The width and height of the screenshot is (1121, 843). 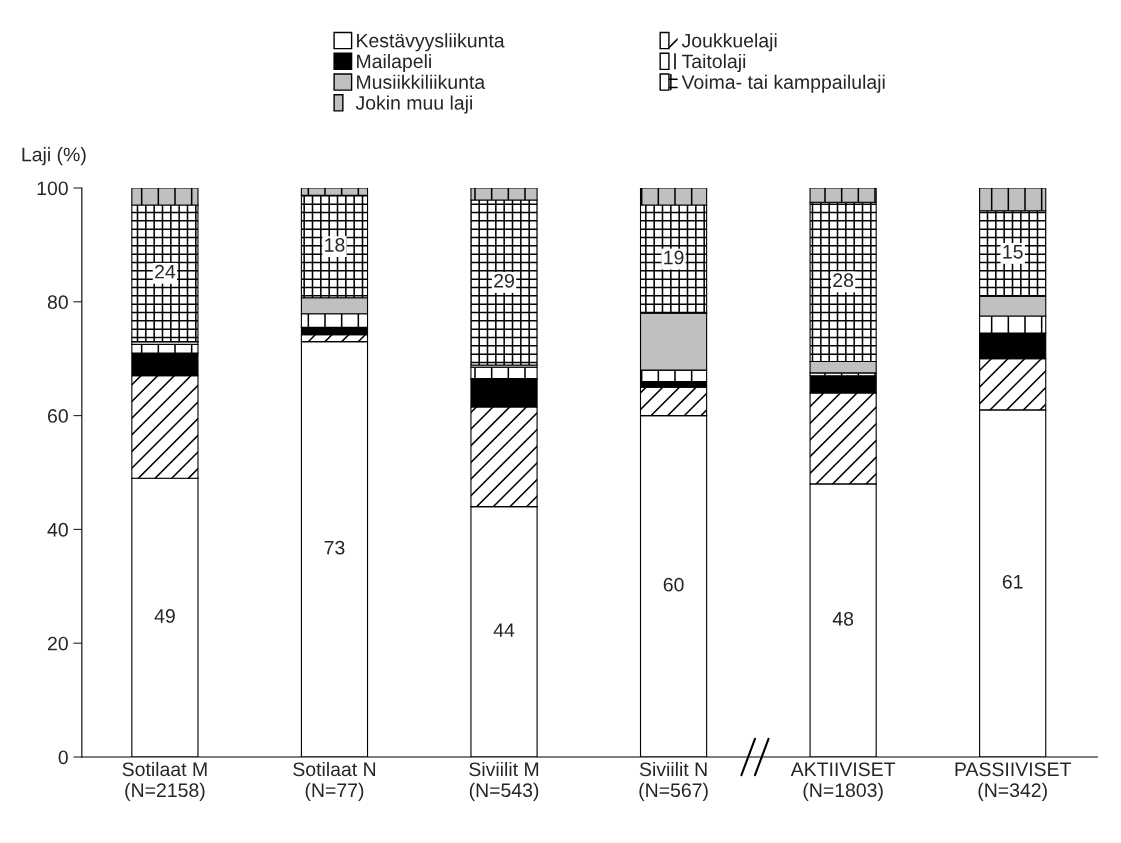 I want to click on x-tick-label: Siviilit N (N=567), so click(x=673, y=781).